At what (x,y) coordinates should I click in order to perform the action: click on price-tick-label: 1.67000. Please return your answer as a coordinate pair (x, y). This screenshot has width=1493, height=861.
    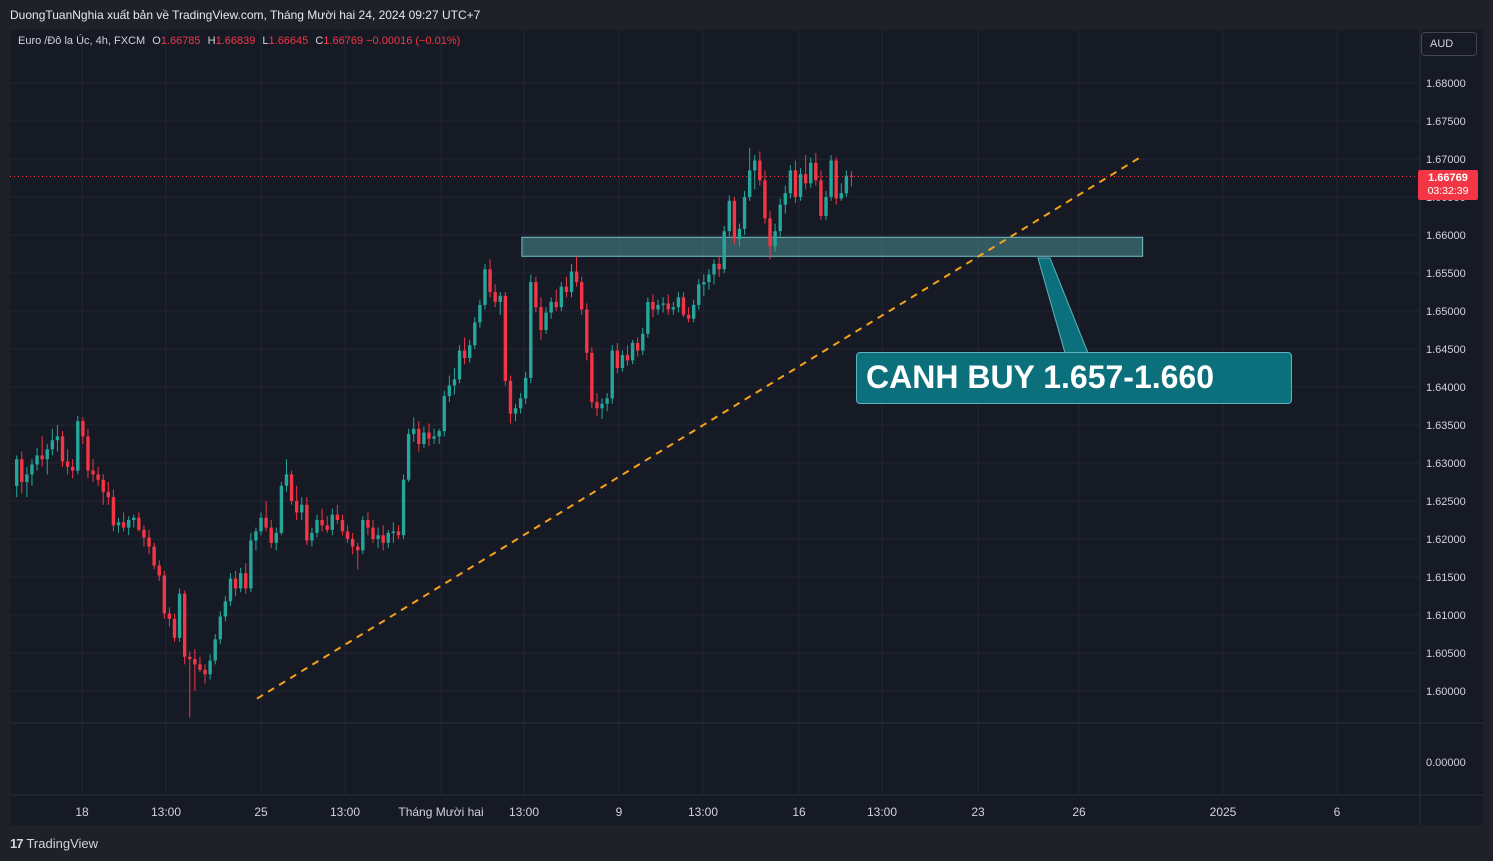
    Looking at the image, I should click on (1446, 160).